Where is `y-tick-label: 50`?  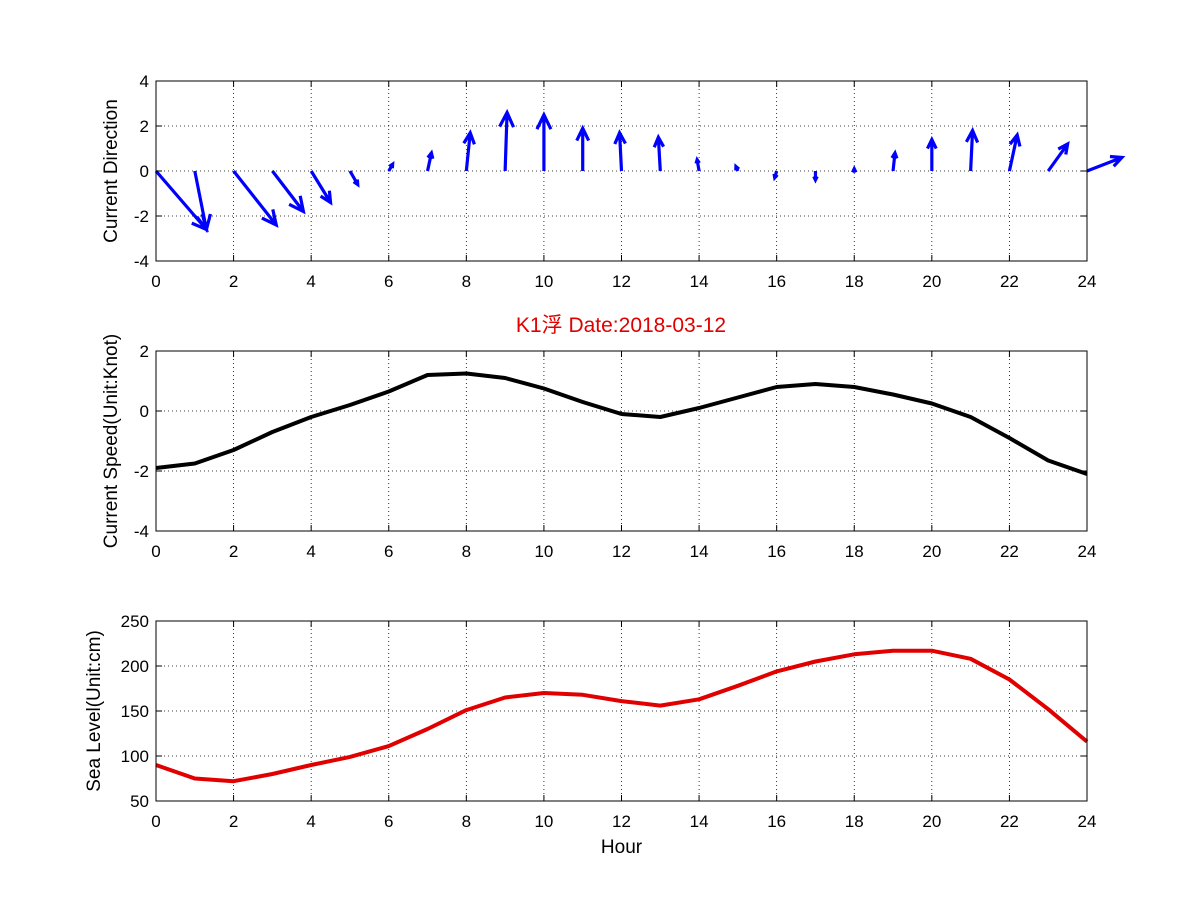
y-tick-label: 50 is located at coordinates (139, 801).